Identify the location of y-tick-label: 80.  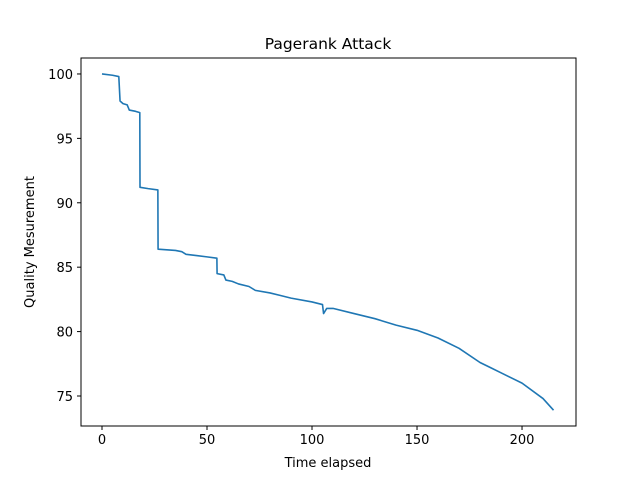
(64, 333).